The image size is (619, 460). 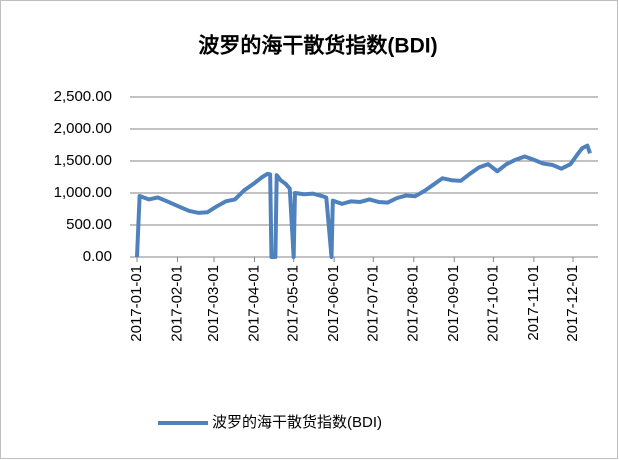 I want to click on y-tick-label: 500.00, so click(x=89, y=224).